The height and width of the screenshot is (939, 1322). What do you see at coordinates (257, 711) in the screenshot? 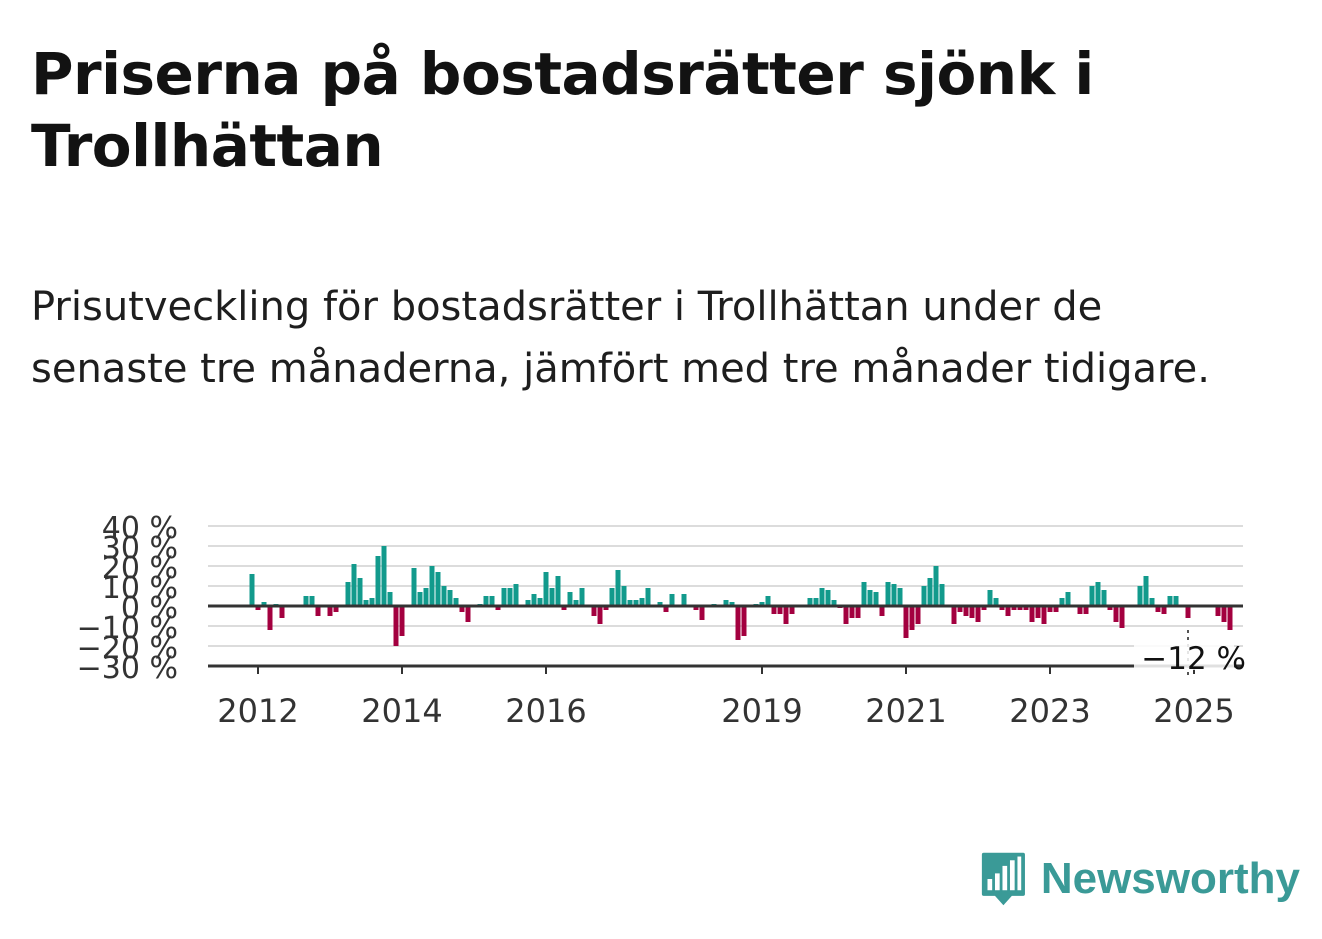
I see `x-tick-label: 2012` at bounding box center [257, 711].